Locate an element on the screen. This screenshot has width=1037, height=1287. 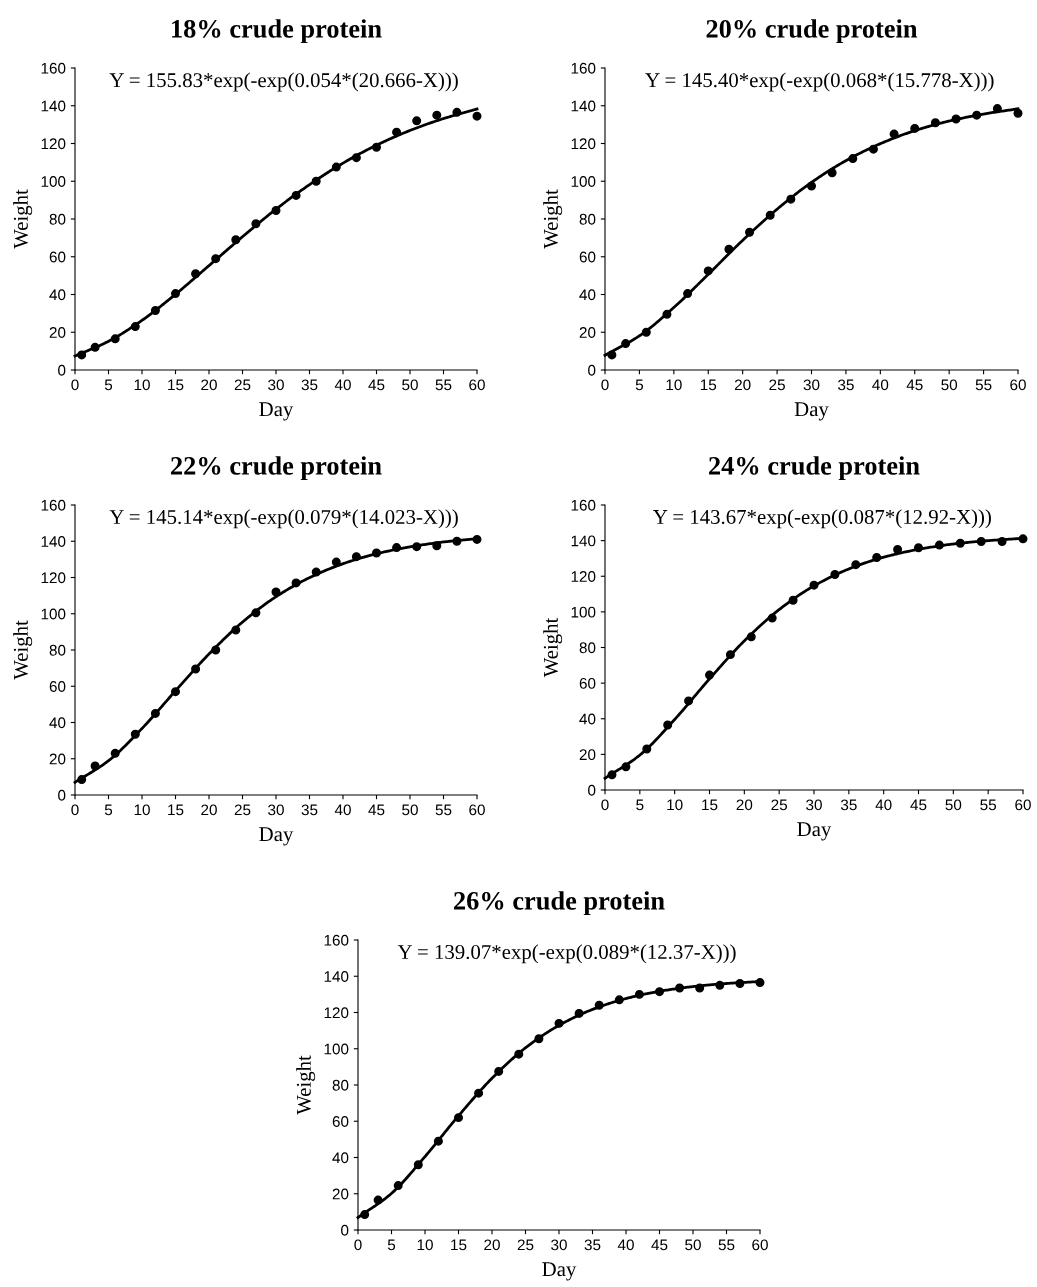
annotation: Y = 155.83*exp(-exp(0.054*(20.666-X))) is located at coordinates (283, 82).